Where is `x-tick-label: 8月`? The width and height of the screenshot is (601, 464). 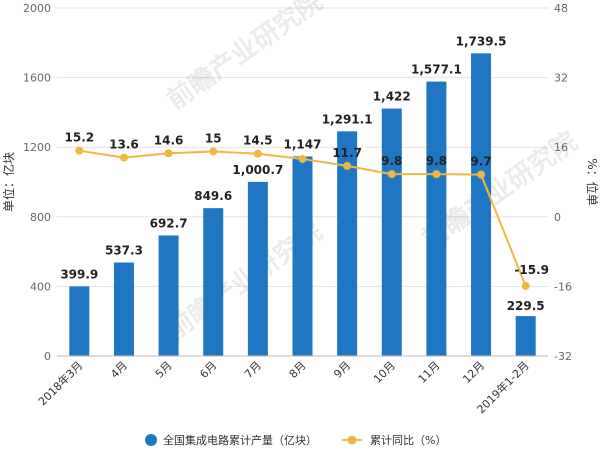 x-tick-label: 8月 is located at coordinates (298, 370).